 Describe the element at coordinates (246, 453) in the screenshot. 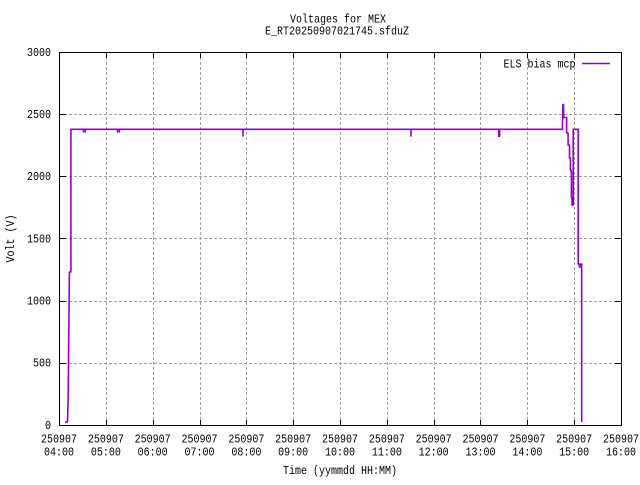

I see `svg-text: 08:00` at that location.